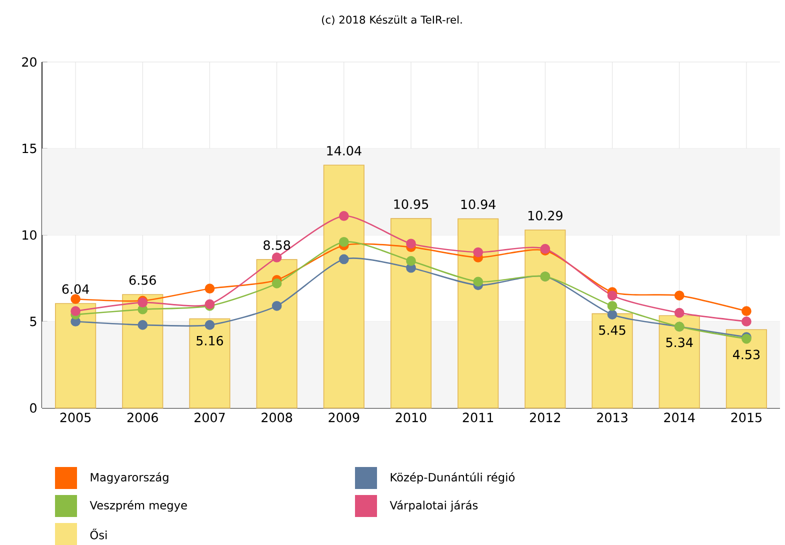 The width and height of the screenshot is (785, 545). I want to click on y-tick-label: 15, so click(29, 149).